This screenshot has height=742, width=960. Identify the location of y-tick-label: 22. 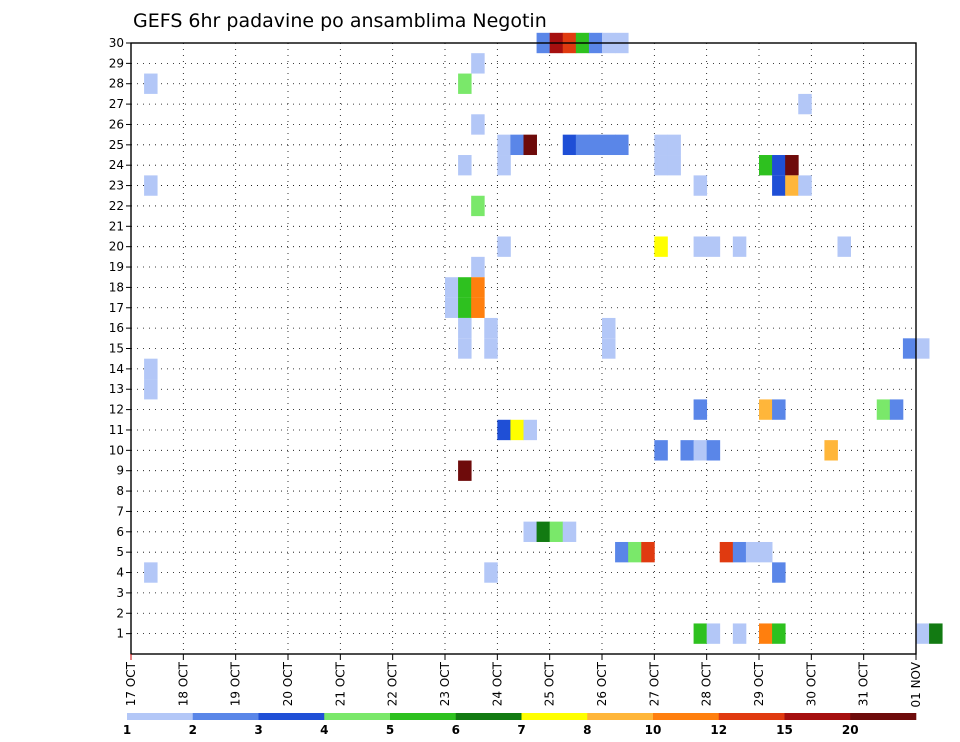
(116, 206).